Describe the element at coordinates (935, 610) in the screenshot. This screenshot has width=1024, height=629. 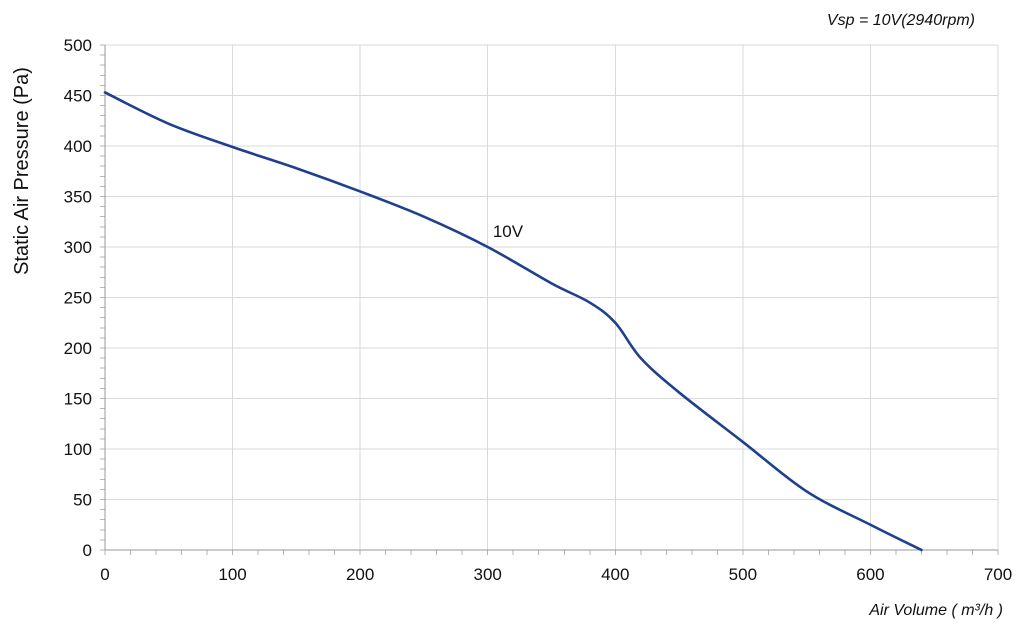
I see `x-axis-title: Air Volume ( m³/h )` at that location.